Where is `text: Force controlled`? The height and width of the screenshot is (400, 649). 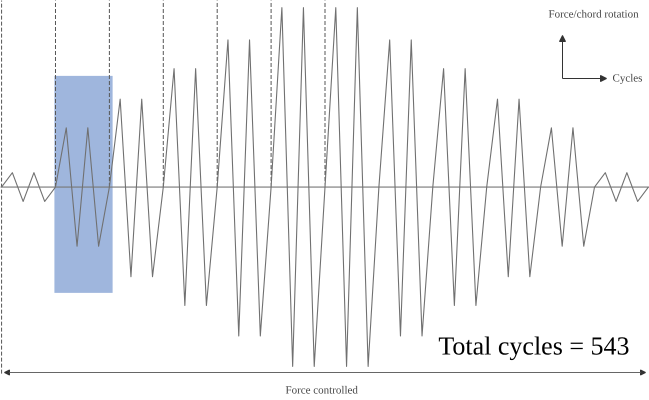
text: Force controlled is located at coordinates (322, 390).